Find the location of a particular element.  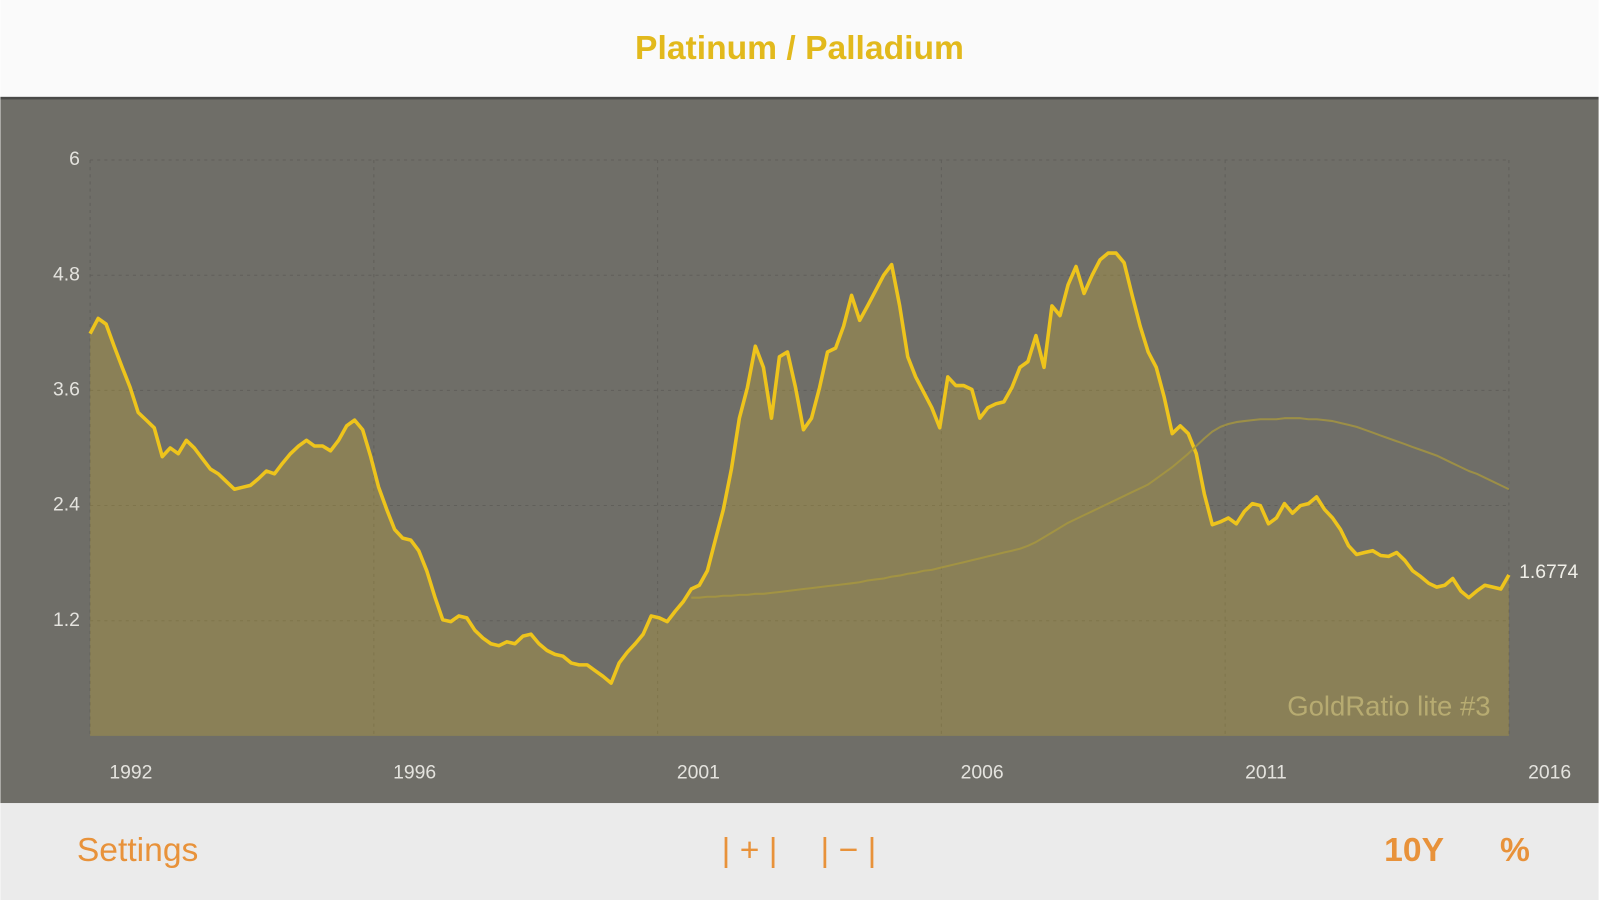

y-tick-label: 3.6 is located at coordinates (66, 389).